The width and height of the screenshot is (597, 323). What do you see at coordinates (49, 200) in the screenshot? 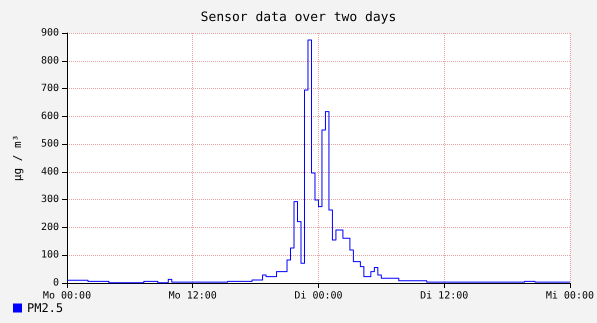
I see `y-tick-label: 300` at bounding box center [49, 200].